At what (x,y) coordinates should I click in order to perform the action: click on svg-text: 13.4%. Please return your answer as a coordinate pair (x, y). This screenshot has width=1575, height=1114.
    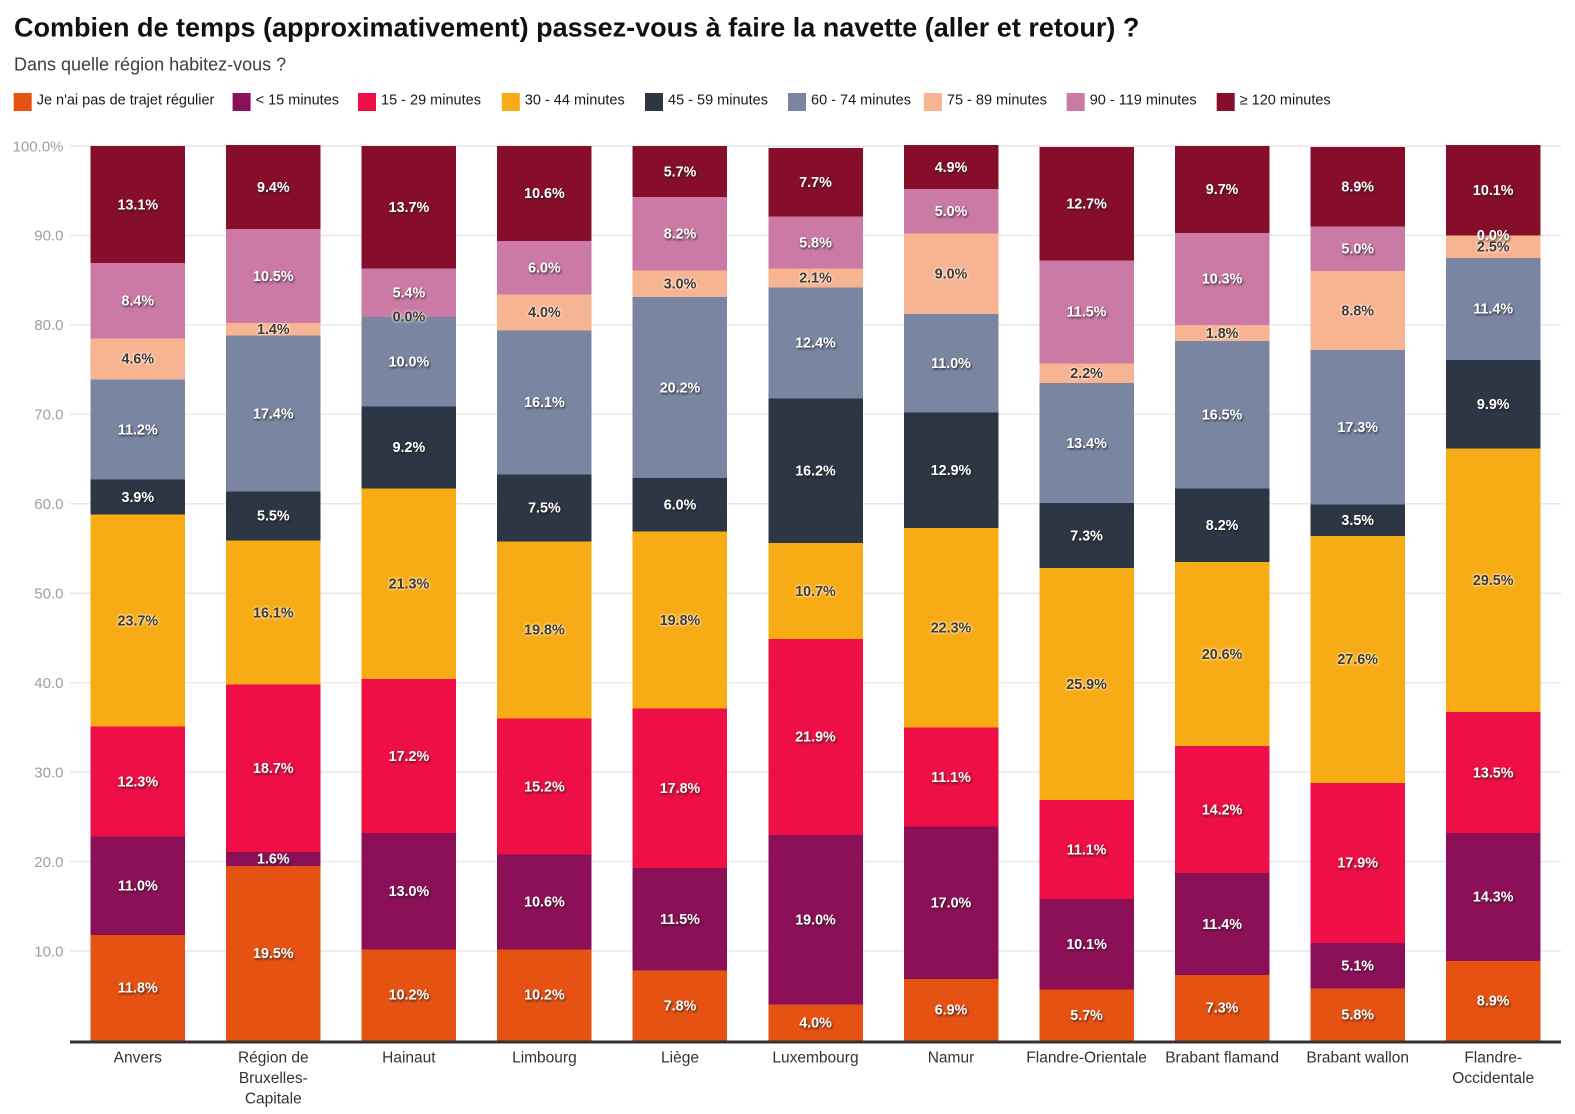
    Looking at the image, I should click on (1086, 444).